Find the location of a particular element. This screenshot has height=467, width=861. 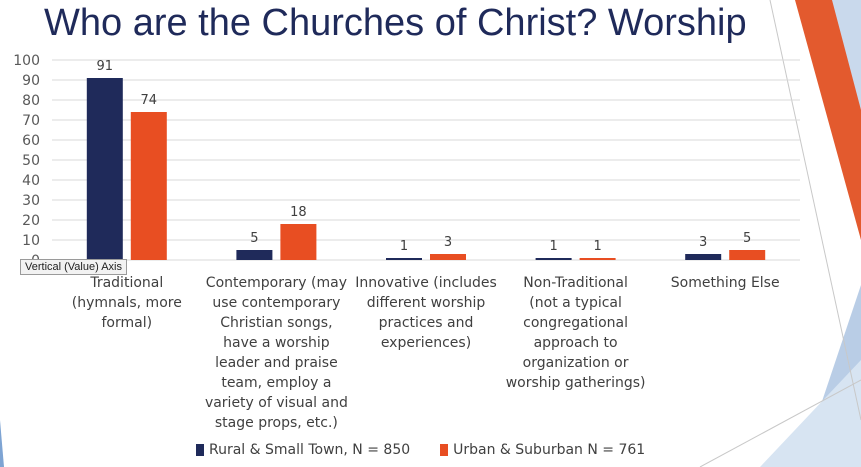

y-tick-label: 40 is located at coordinates (31, 181).